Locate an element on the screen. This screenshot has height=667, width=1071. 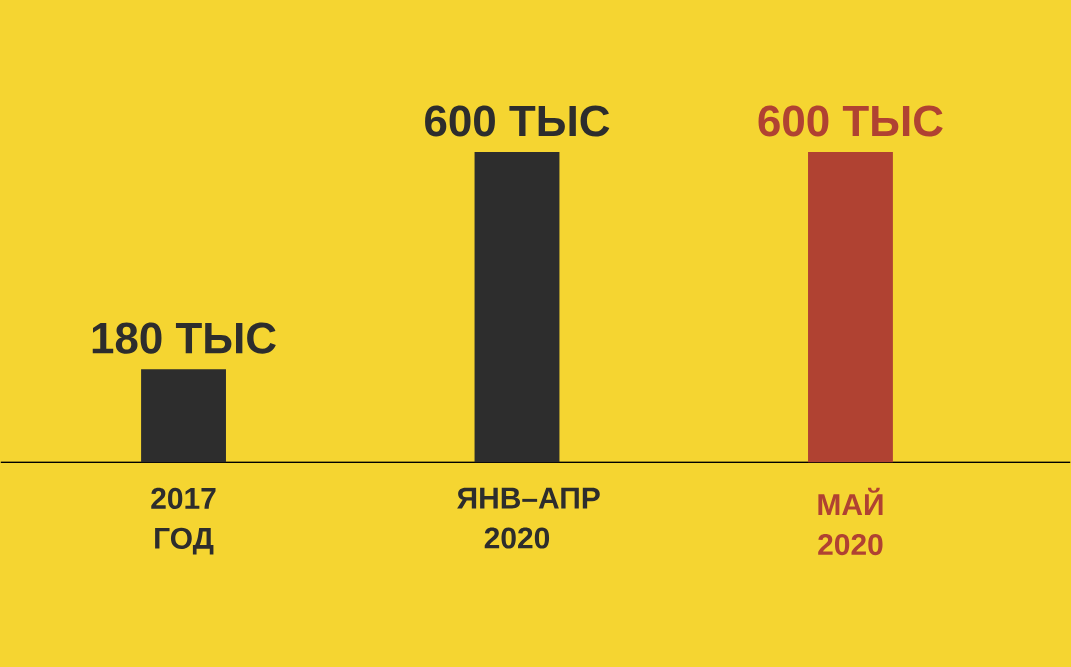
x-tick-label: 2017 ГОД is located at coordinates (183, 521).